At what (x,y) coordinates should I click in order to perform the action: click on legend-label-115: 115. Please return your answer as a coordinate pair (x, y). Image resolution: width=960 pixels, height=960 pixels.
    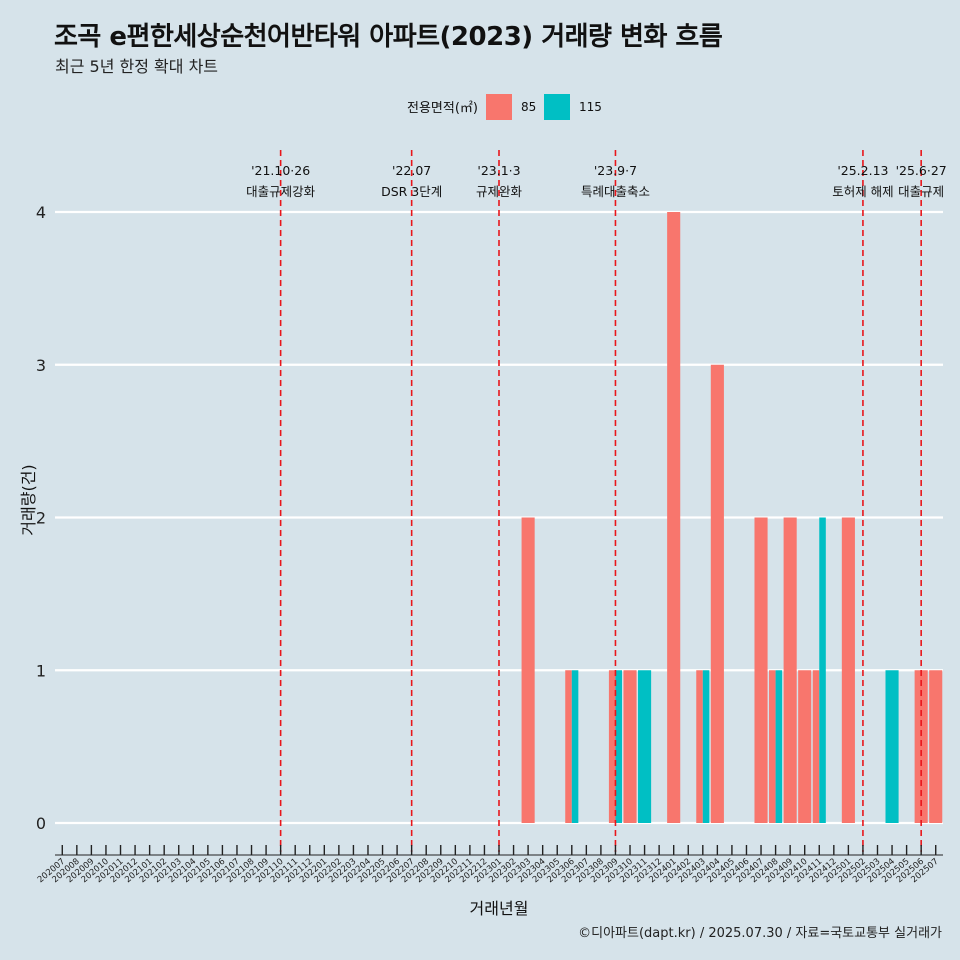
    Looking at the image, I should click on (590, 107).